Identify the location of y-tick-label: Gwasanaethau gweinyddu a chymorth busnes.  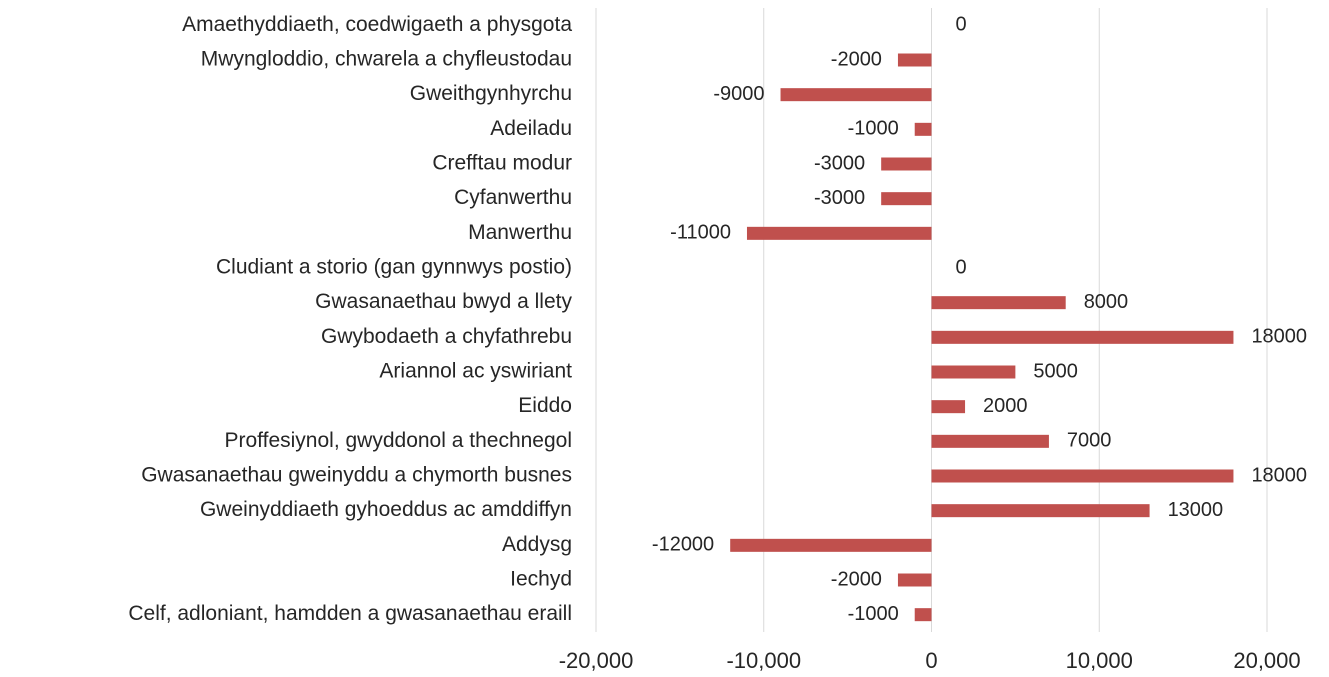
(356, 475).